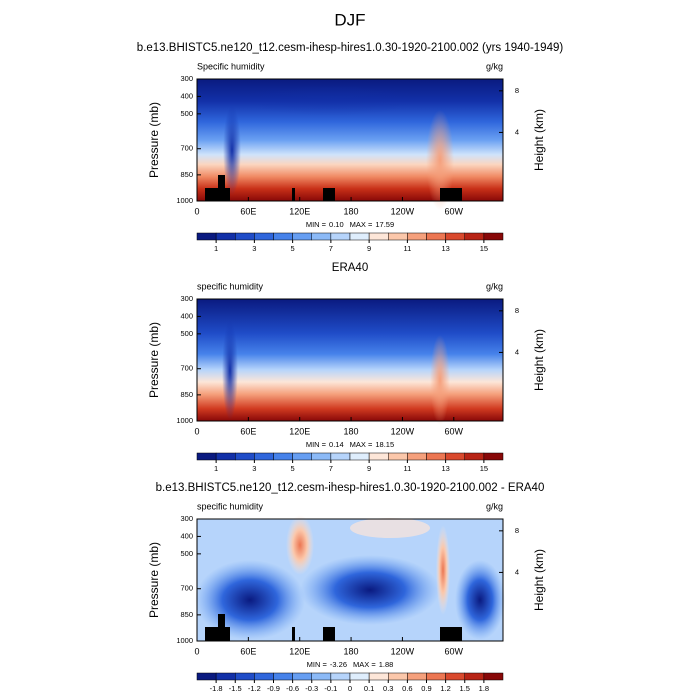 Image resolution: width=700 pixels, height=700 pixels. What do you see at coordinates (388, 688) in the screenshot?
I see `colorbar-label: 0.3` at bounding box center [388, 688].